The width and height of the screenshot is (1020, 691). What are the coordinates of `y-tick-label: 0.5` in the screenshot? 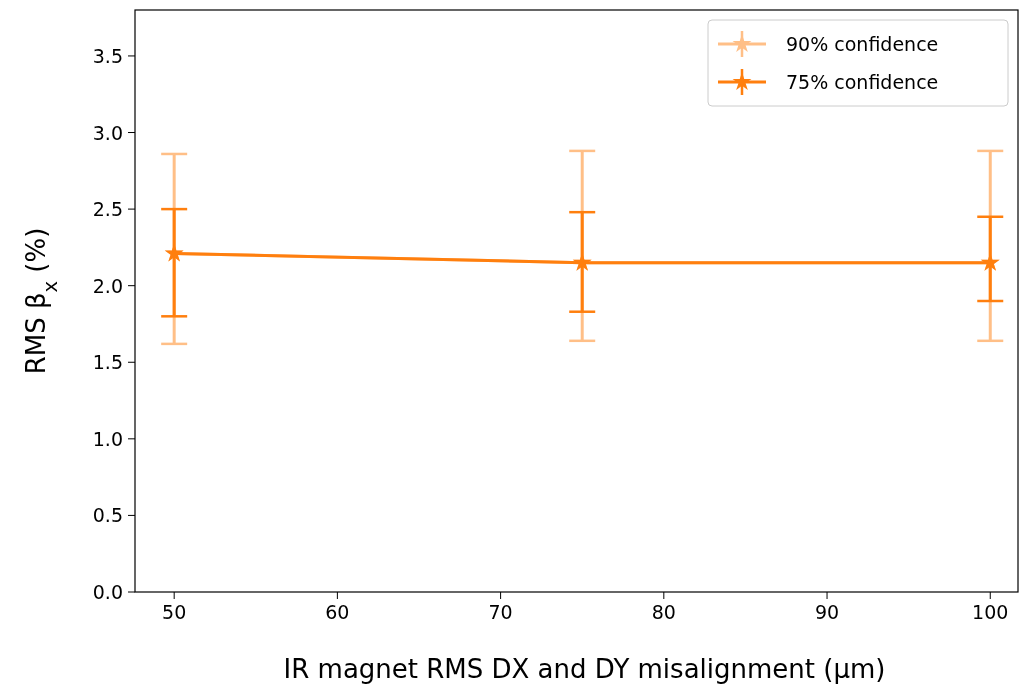 It's located at (107, 515).